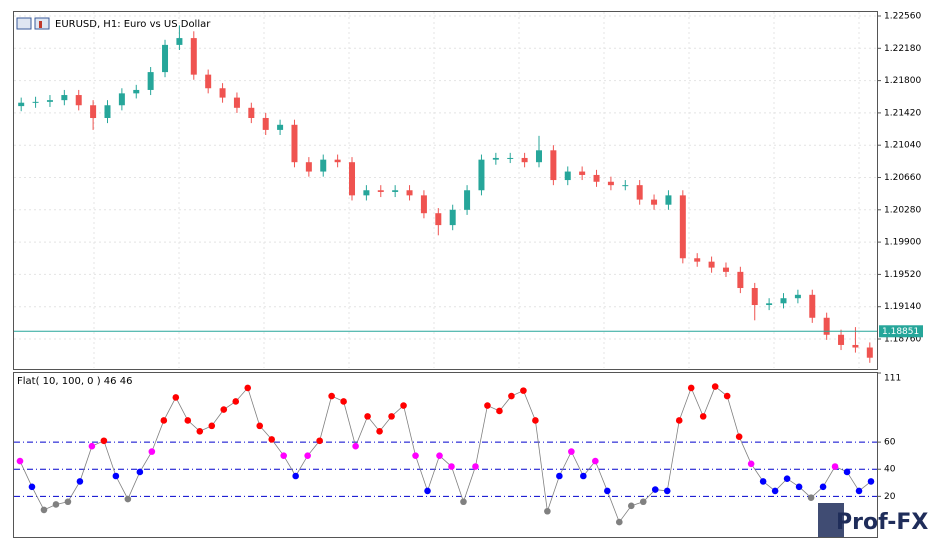 The height and width of the screenshot is (546, 944). I want to click on y-tick-label: 1.19520, so click(902, 275).